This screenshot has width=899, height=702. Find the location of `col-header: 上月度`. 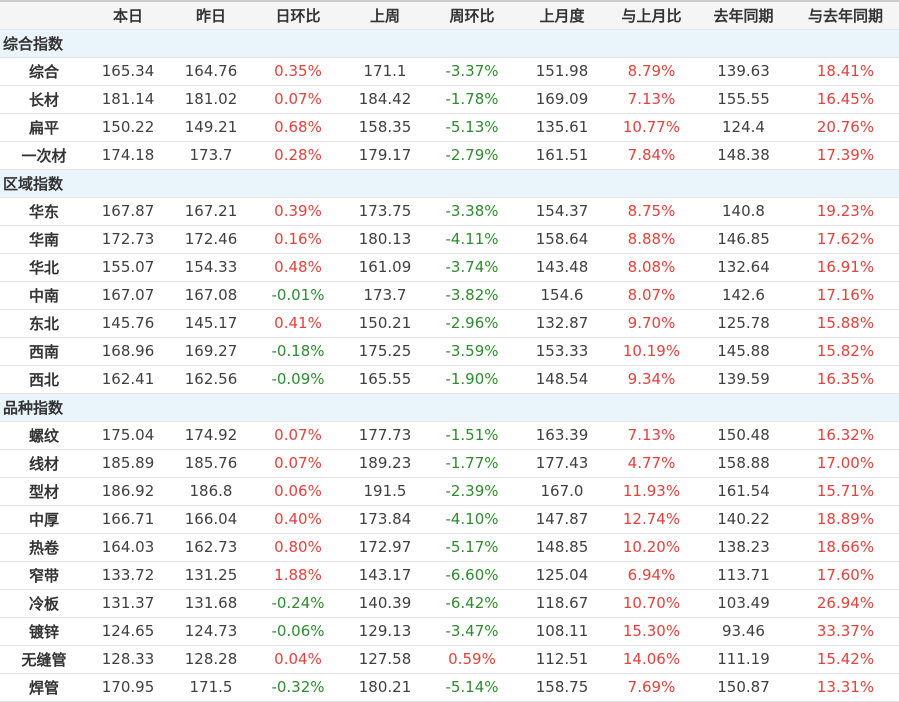

col-header: 上月度 is located at coordinates (562, 15).